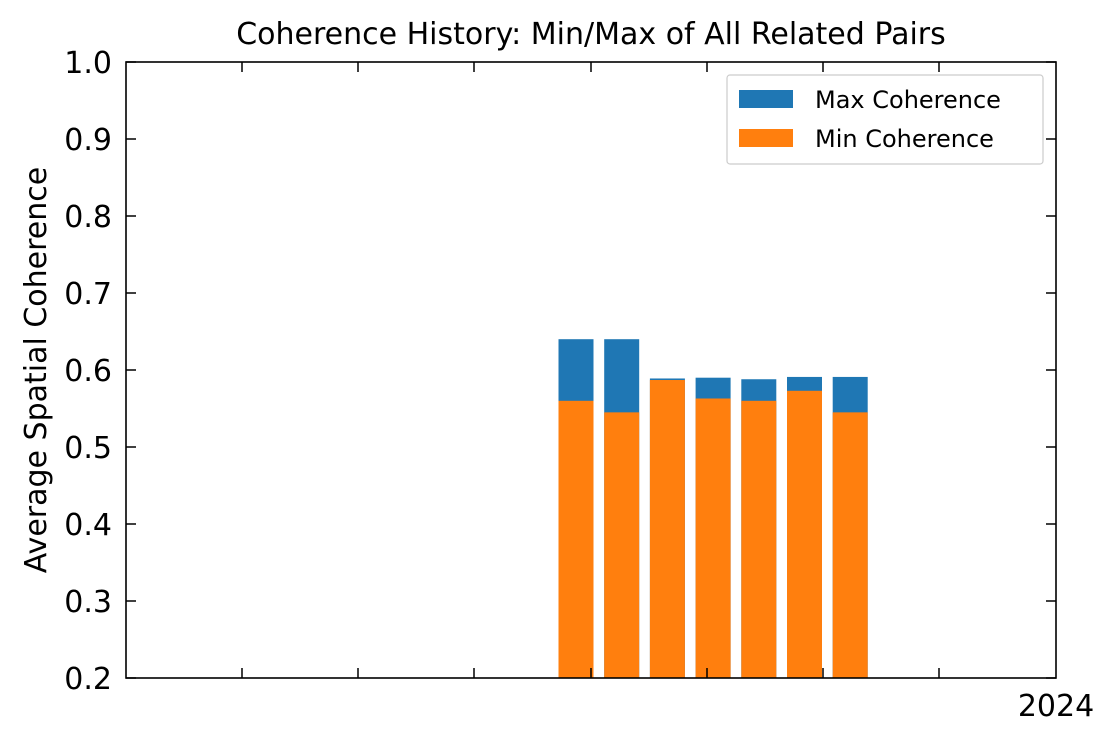 The width and height of the screenshot is (1119, 741). Describe the element at coordinates (88, 140) in the screenshot. I see `y-tick-label-8: 0.9` at that location.